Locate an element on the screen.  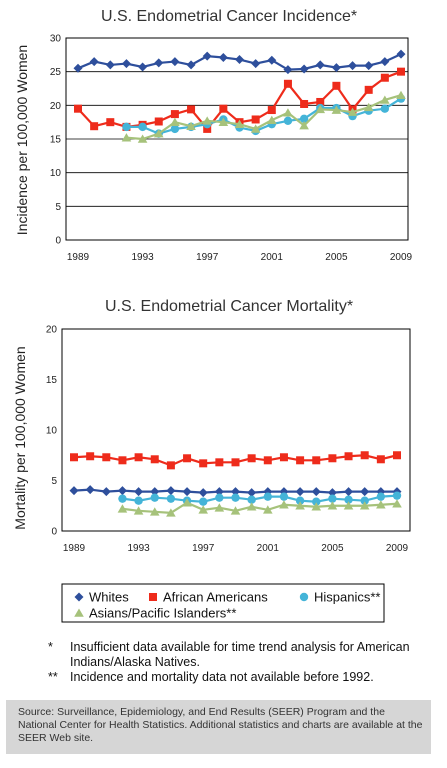
mortality-x-tick-label: 2001 is located at coordinates (268, 548).